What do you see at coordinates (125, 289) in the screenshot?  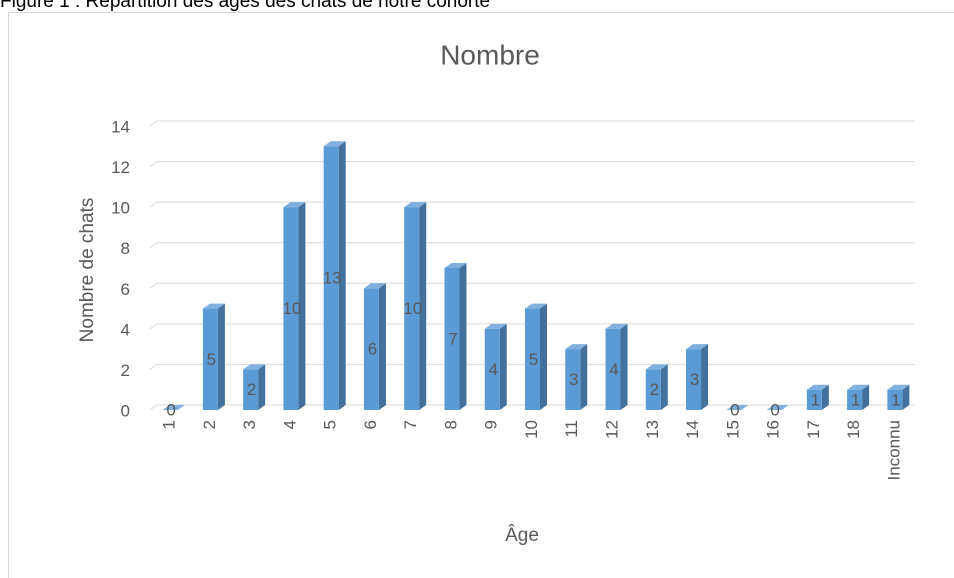 I see `y-tick-label: 6` at bounding box center [125, 289].